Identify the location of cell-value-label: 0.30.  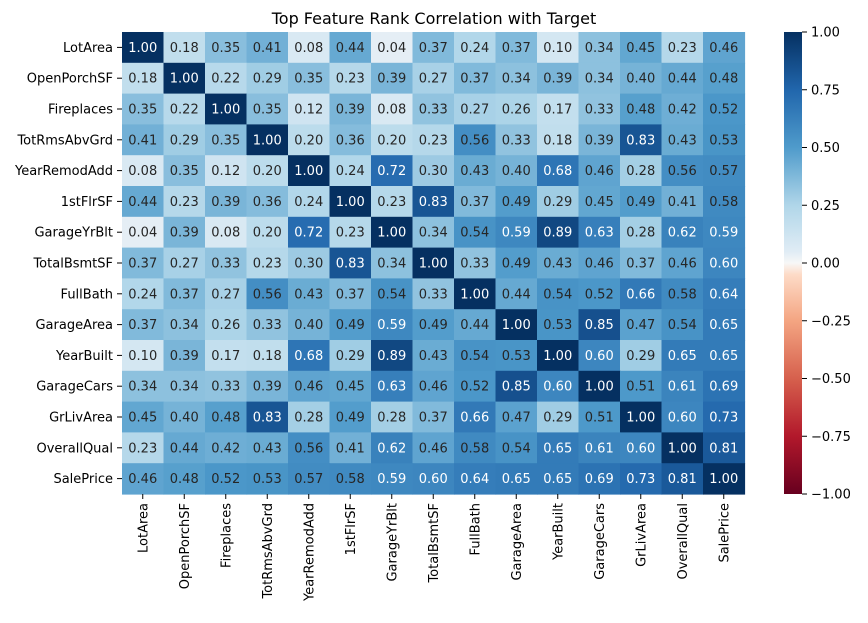
(308, 264).